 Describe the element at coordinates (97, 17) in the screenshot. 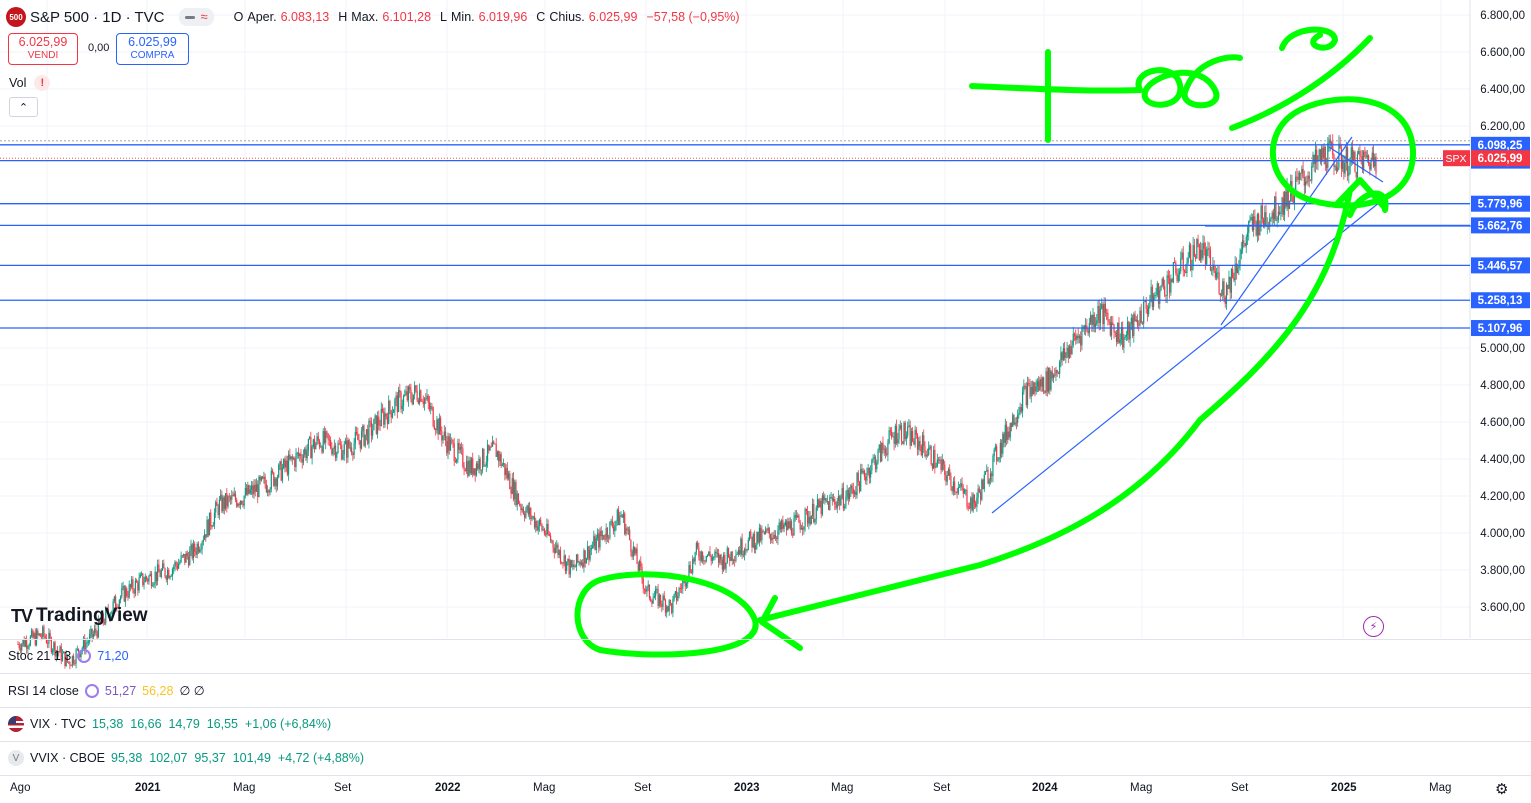

I see `symbol-title: S&P 500 · 1D · TVC` at that location.